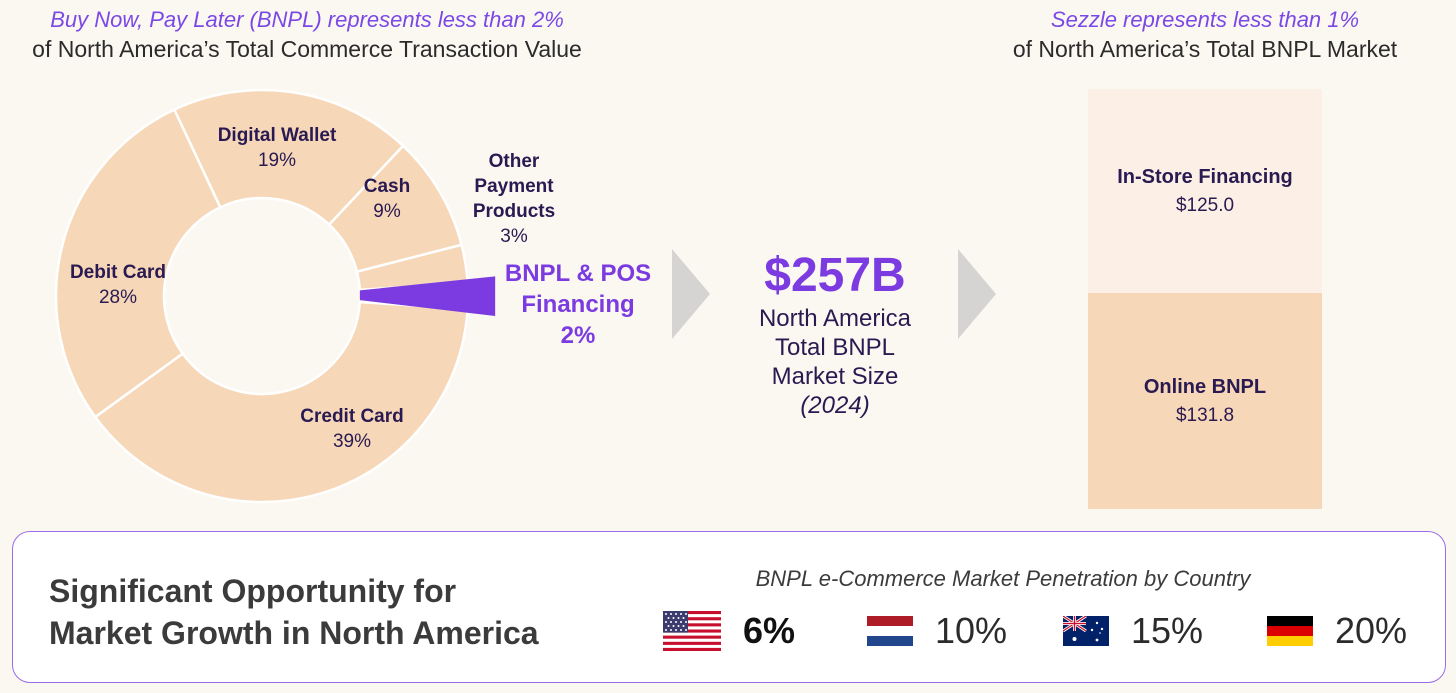 The height and width of the screenshot is (693, 1456). I want to click on country-australia: 15%, so click(1133, 631).